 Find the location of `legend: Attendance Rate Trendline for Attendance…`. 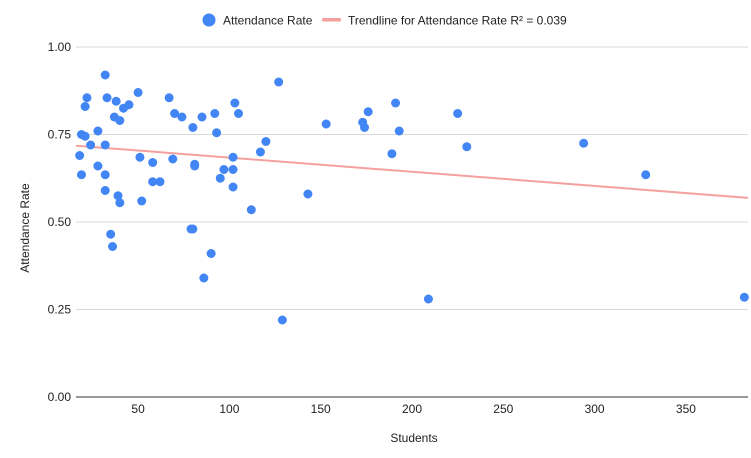

legend: Attendance Rate Trendline for Attendance… is located at coordinates (384, 20).